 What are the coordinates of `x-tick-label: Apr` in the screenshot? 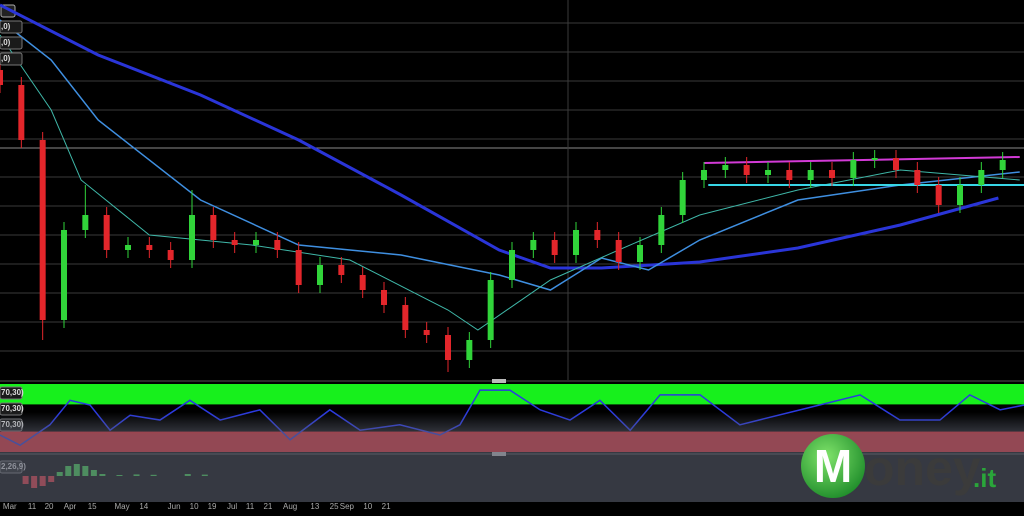 It's located at (70, 506).